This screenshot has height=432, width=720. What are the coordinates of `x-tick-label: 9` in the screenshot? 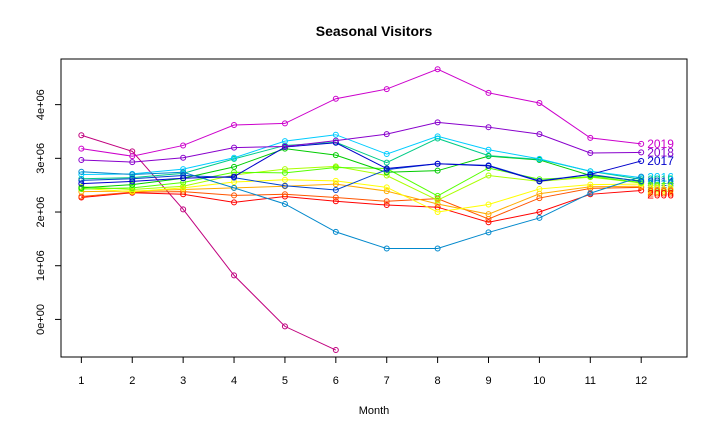 It's located at (488, 381).